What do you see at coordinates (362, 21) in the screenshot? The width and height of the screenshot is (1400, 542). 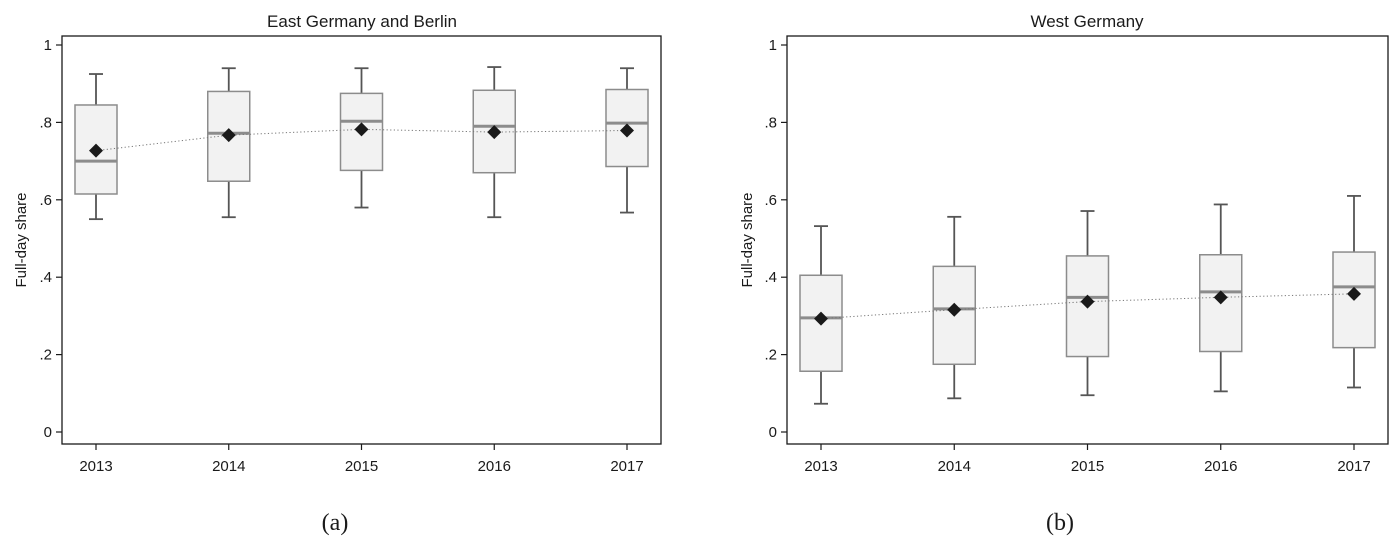 I see `chart-title: East Germany and Berlin` at bounding box center [362, 21].